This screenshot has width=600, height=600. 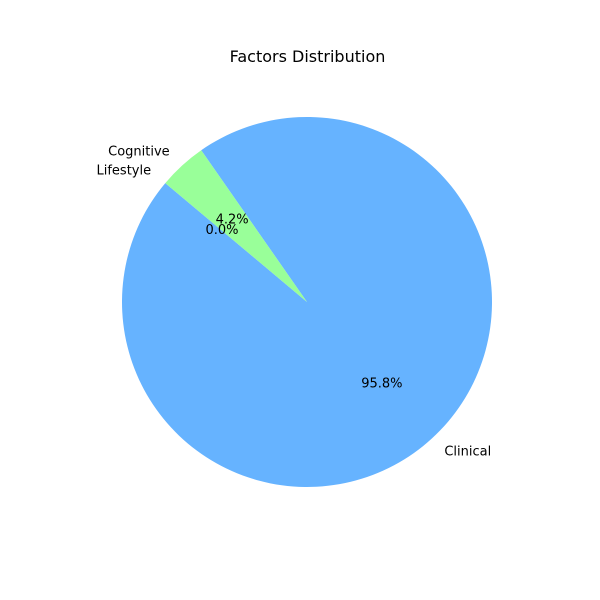 What do you see at coordinates (232, 220) in the screenshot?
I see `percent-label-cognitive: 4.2%` at bounding box center [232, 220].